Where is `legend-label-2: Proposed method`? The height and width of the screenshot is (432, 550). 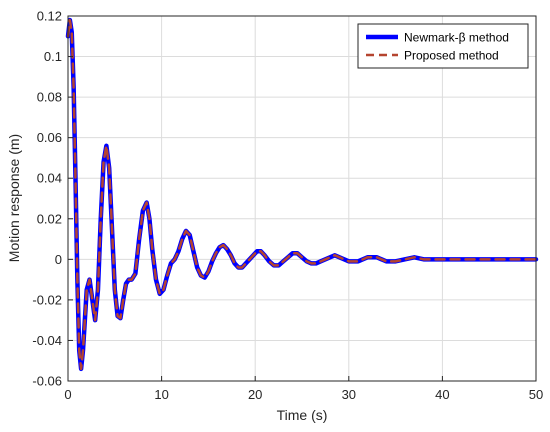
legend-label-2: Proposed method is located at coordinates (451, 56).